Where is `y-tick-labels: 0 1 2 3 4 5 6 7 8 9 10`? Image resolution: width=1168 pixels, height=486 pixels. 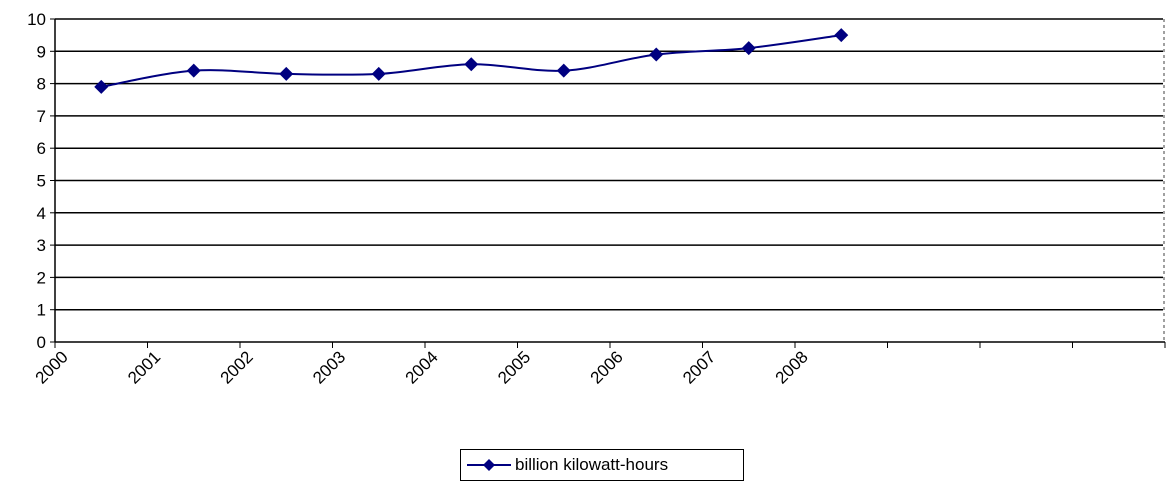 y-tick-labels: 0 1 2 3 4 5 6 7 8 9 10 is located at coordinates (36, 181).